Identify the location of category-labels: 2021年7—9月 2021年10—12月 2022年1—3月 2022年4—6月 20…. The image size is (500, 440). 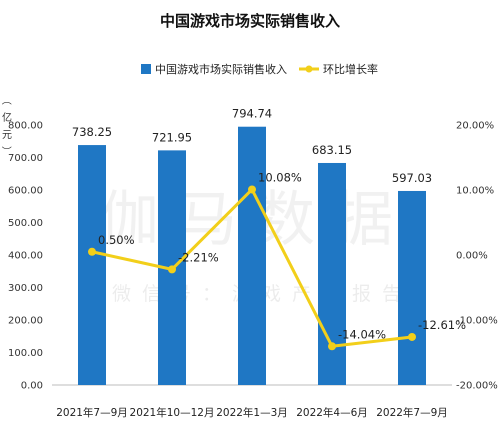
(252, 412).